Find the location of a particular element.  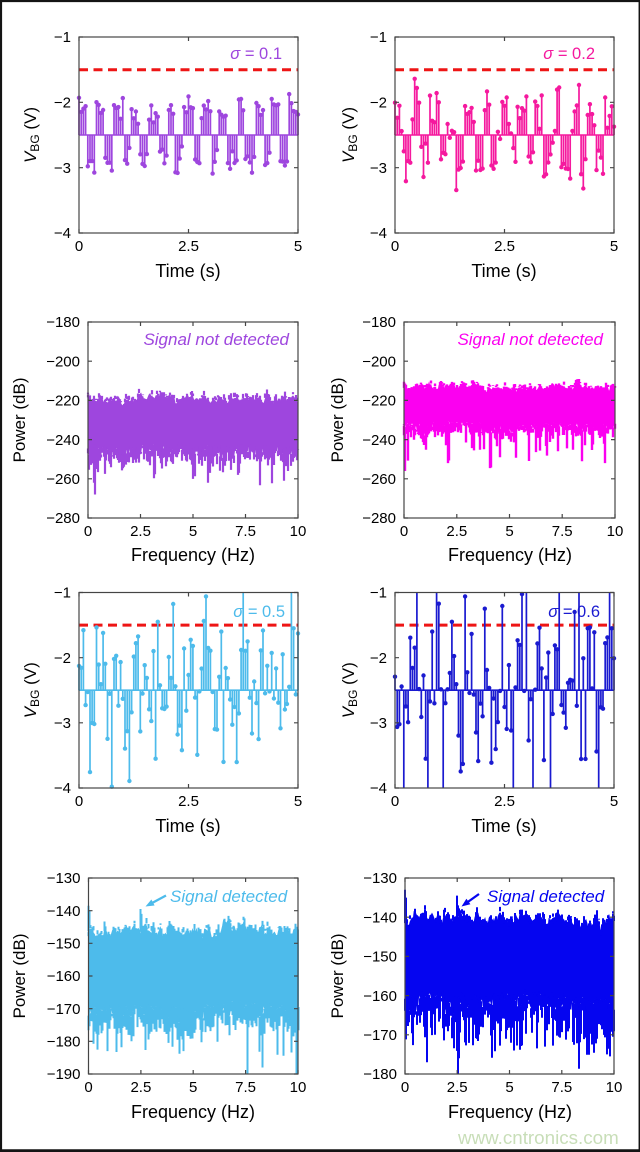

svg-text: σ = 0.2 is located at coordinates (569, 54).